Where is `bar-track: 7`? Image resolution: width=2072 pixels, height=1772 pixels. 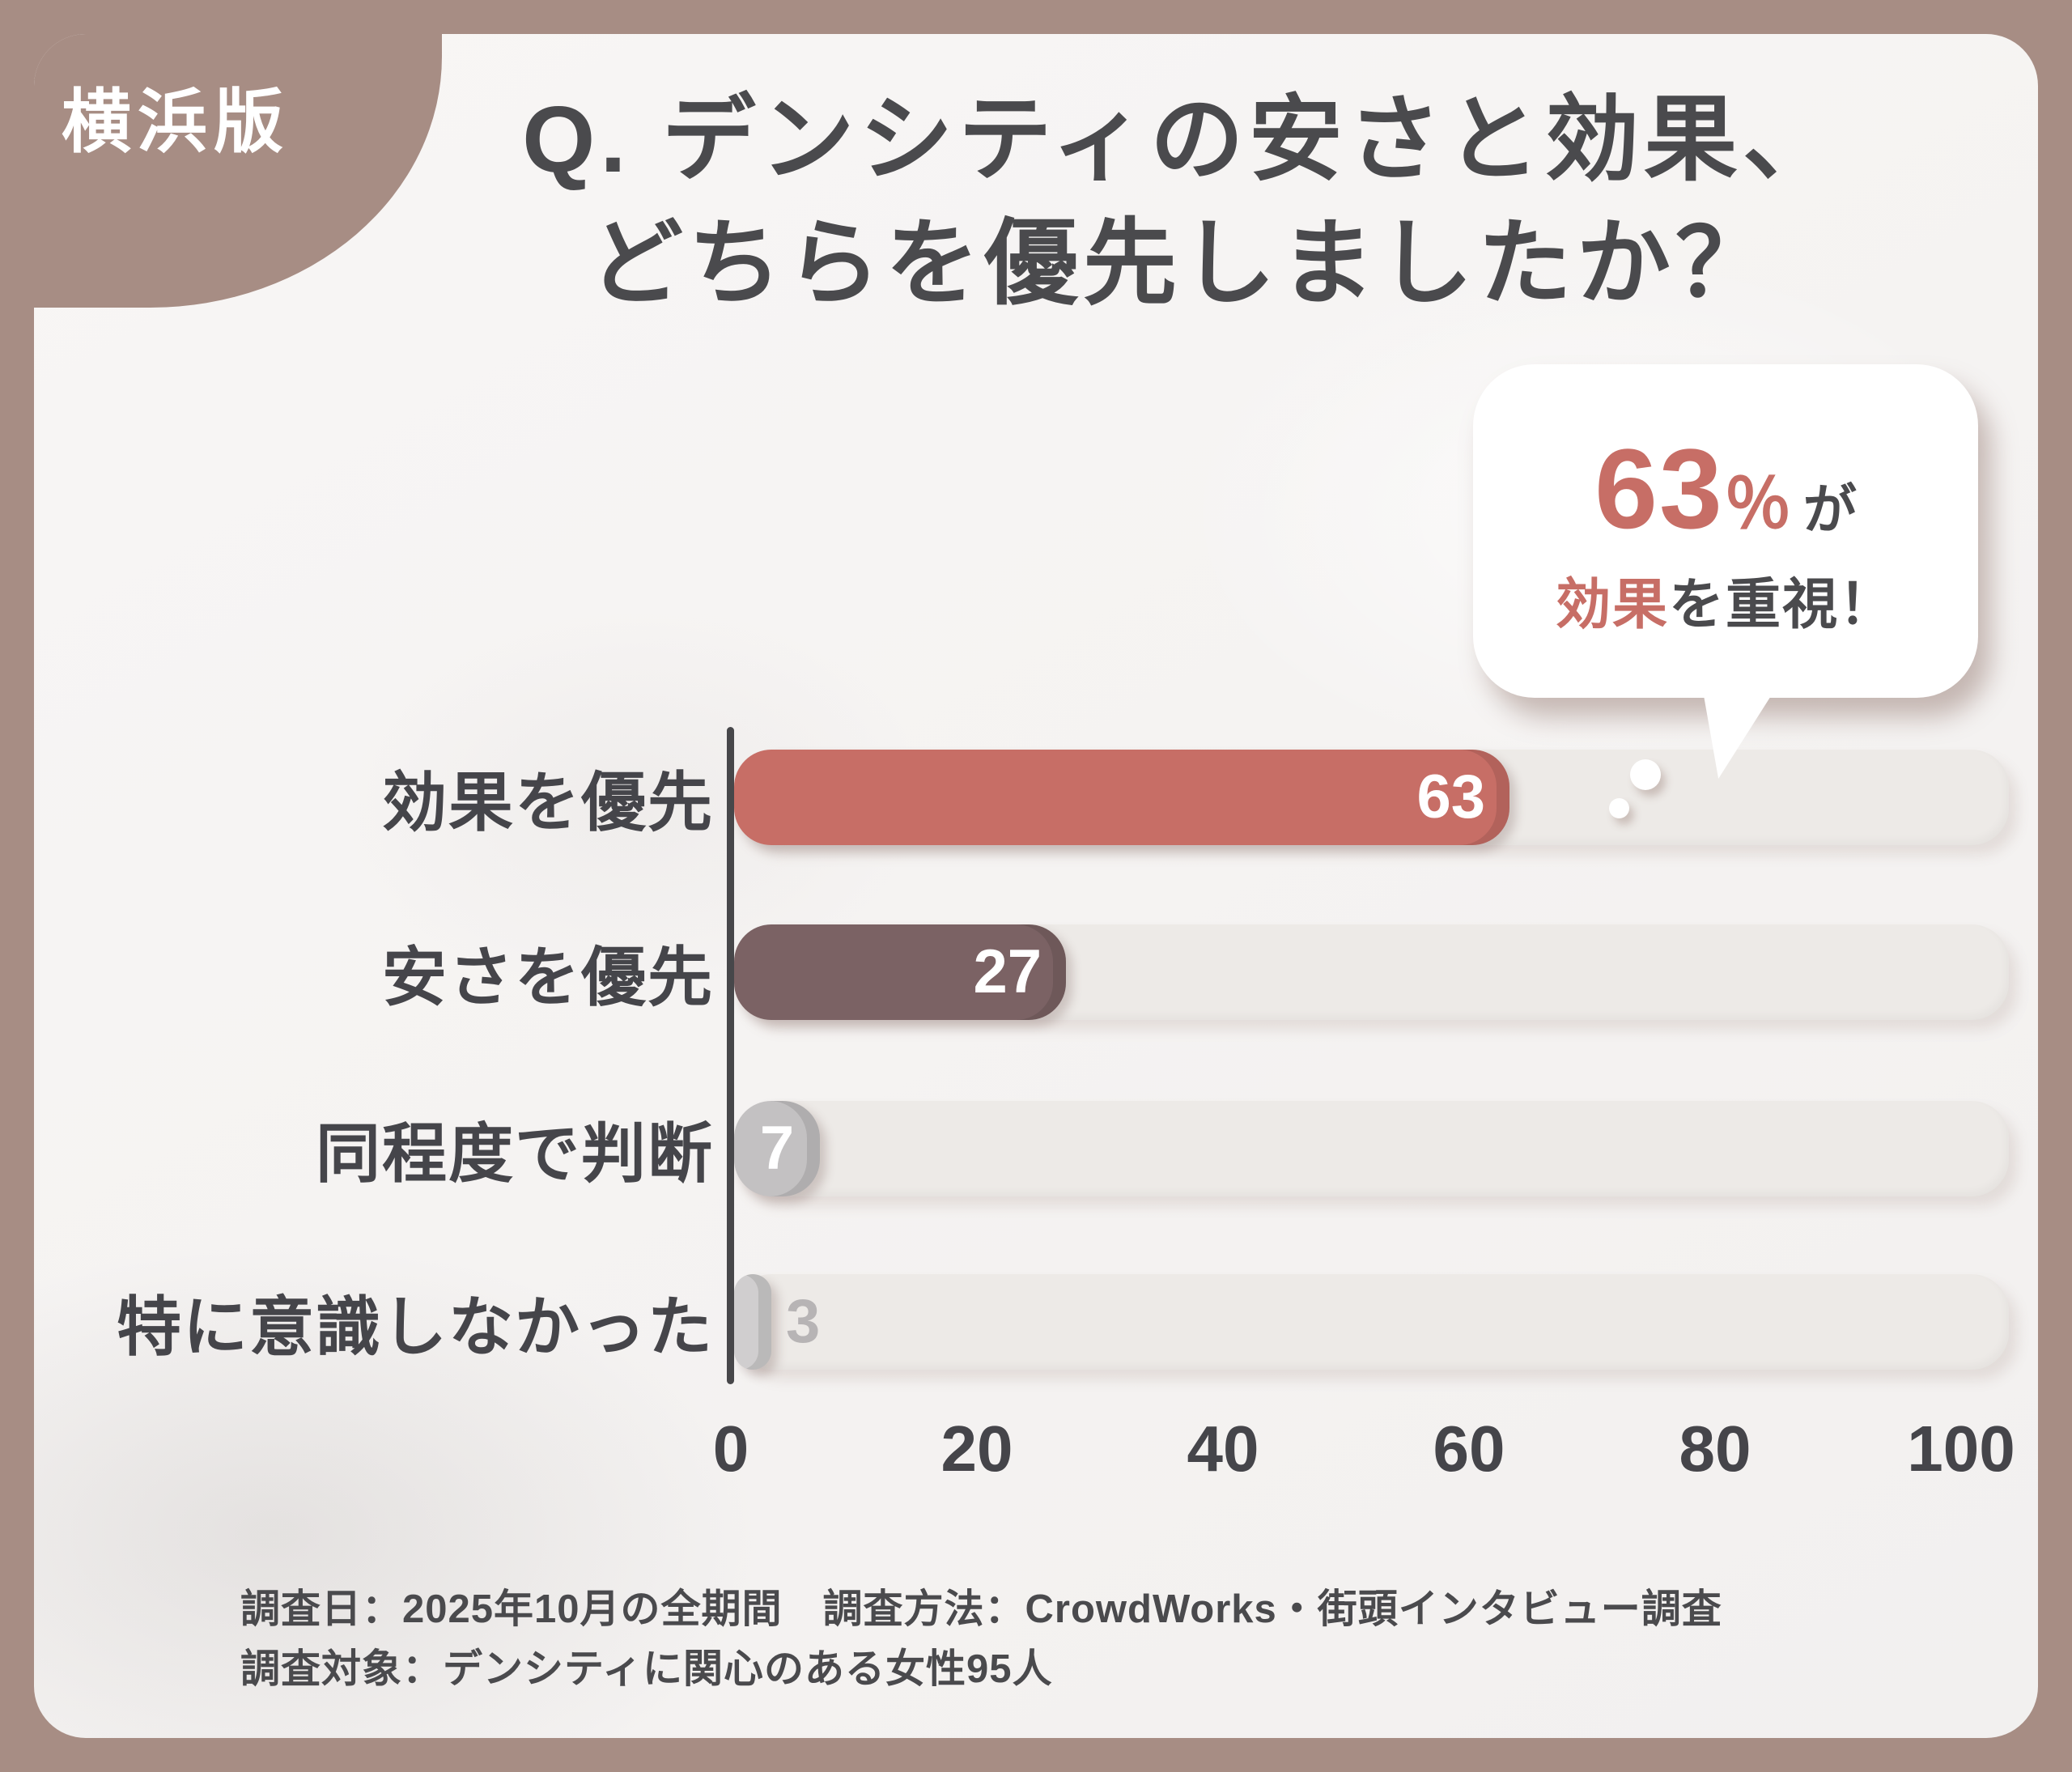
bar-track: 7 is located at coordinates (1371, 1148).